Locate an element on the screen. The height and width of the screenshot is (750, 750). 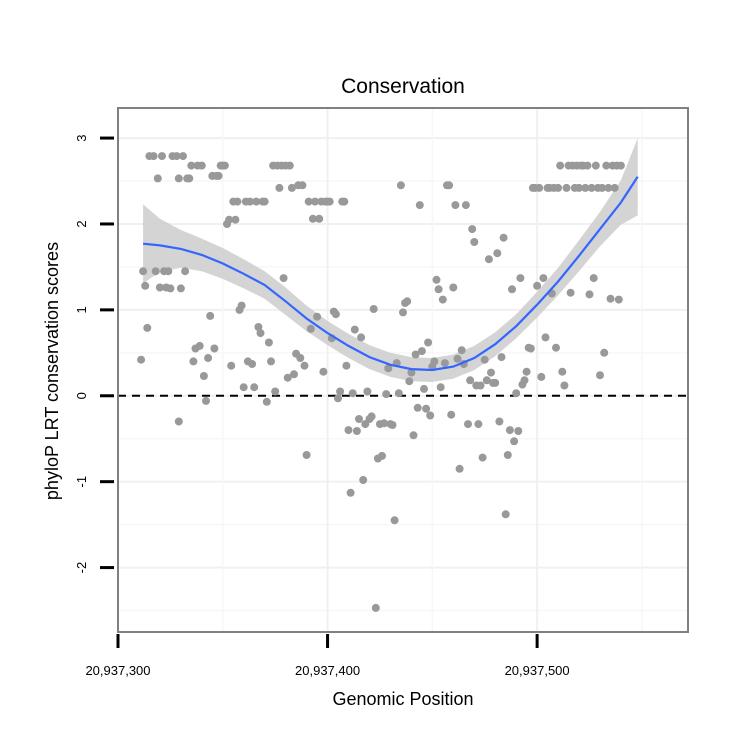
x-axis: 20,937,300 20,937,400 20,937,500 is located at coordinates (327, 656).